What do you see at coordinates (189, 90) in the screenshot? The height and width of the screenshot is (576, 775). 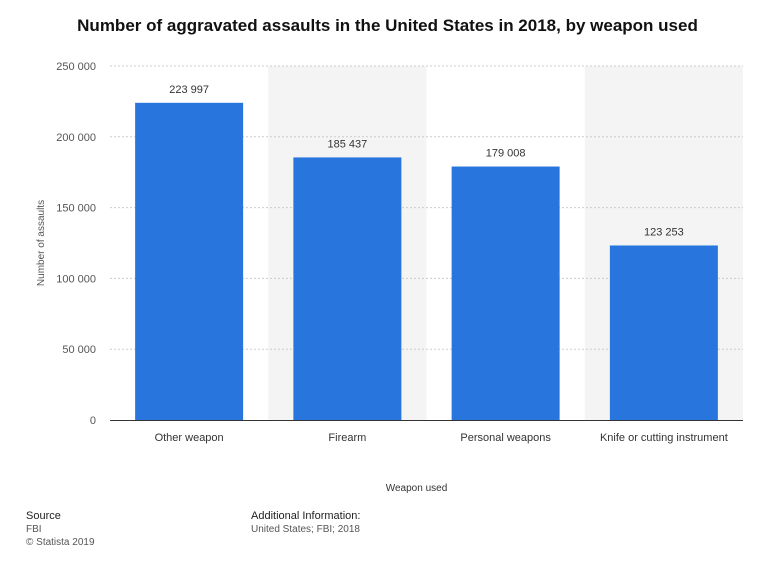 I see `data-label: 223 997` at bounding box center [189, 90].